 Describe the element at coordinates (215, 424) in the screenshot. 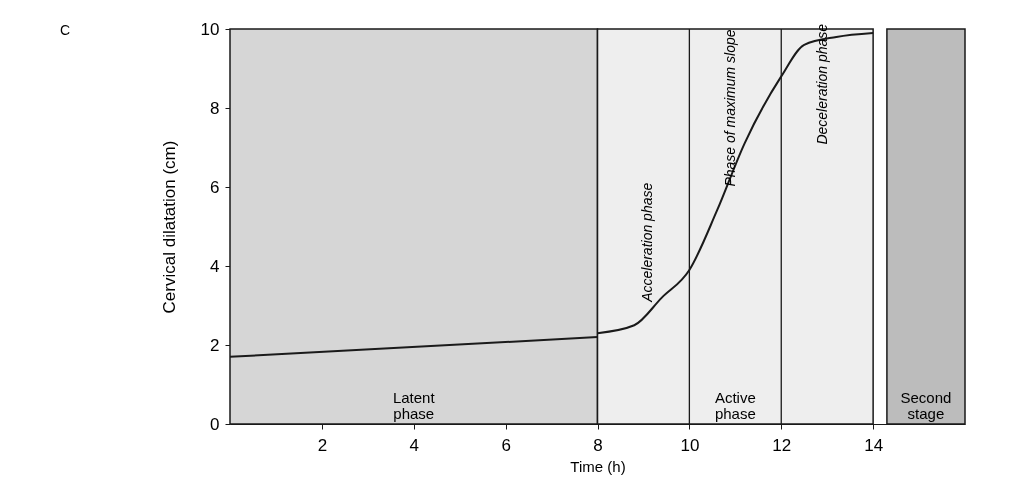

I see `y-tick-label: 0` at that location.